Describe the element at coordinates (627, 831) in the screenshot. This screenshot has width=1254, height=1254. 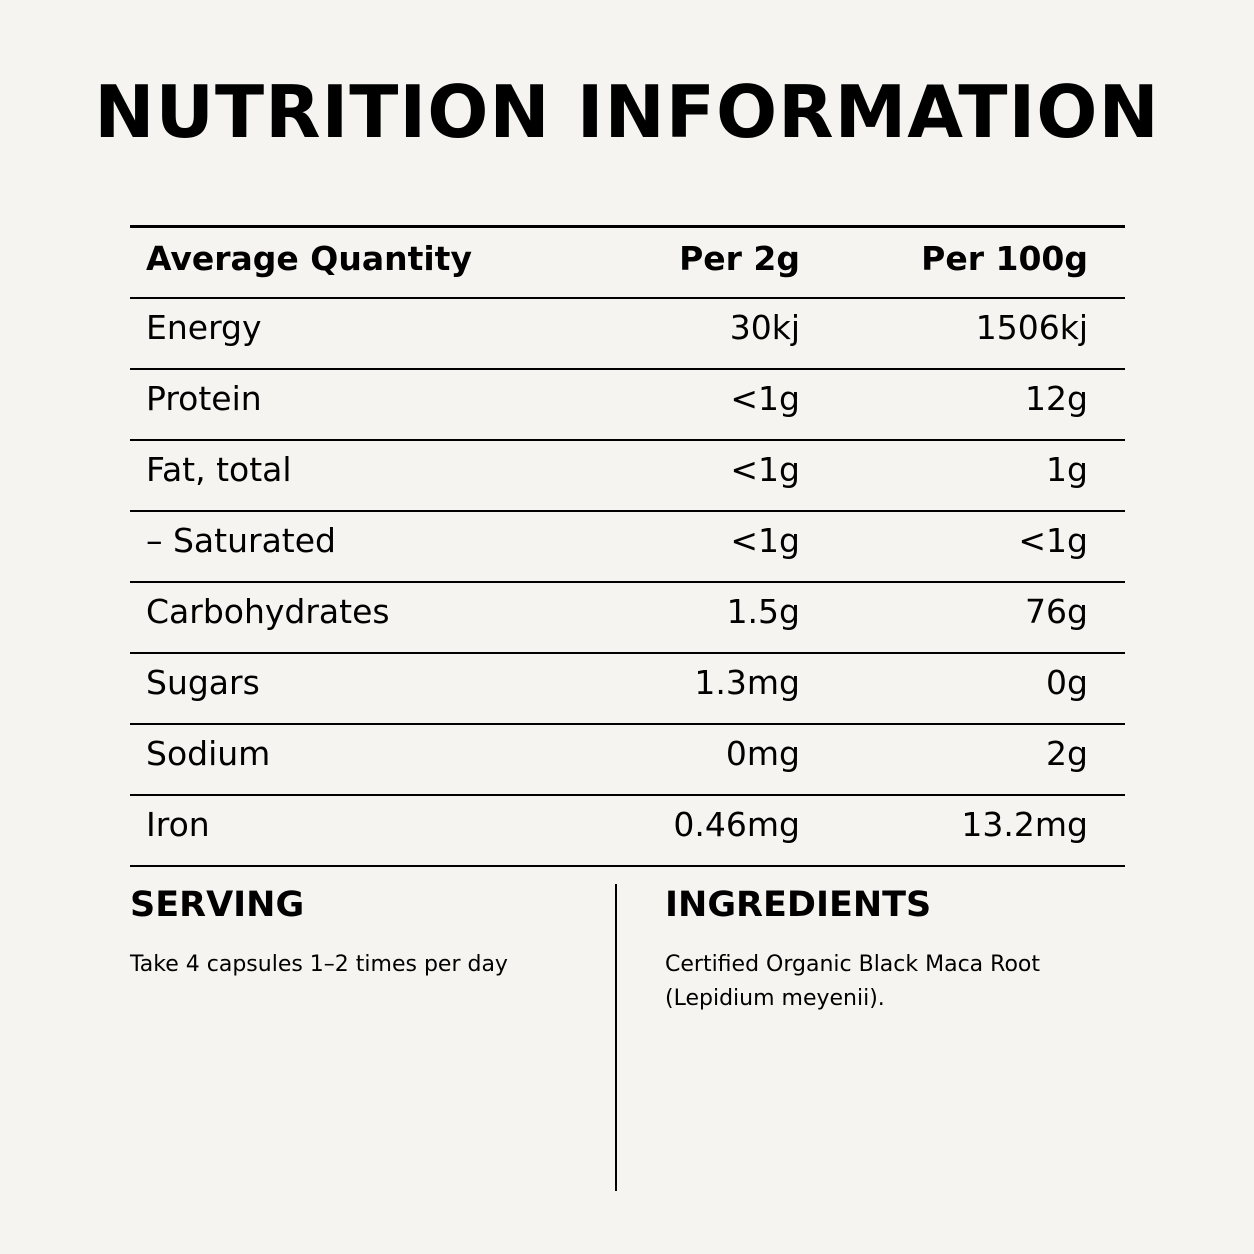
I see `table-row: Iron 0.46mg 13.2mg` at that location.